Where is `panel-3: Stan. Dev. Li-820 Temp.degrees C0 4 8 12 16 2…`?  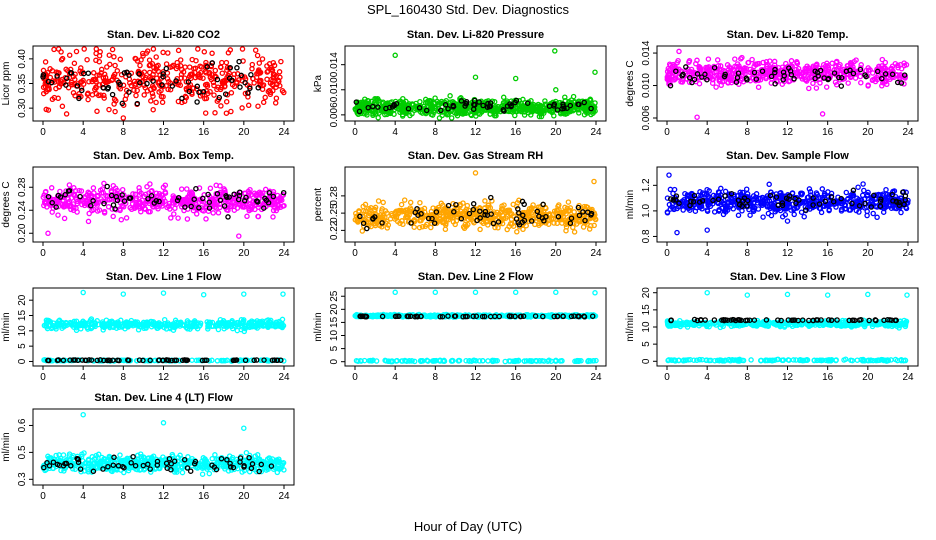 panel-3: Stan. Dev. Li-820 Temp.degrees C0 4 8 12 16 2… is located at coordinates (772, 83).